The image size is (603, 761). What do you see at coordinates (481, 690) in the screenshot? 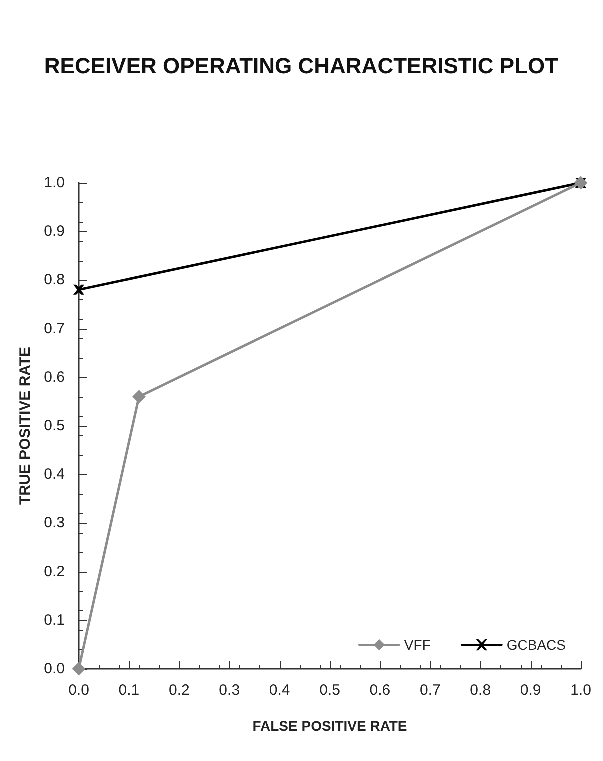
I see `x-tick-label: 0.8` at bounding box center [481, 690].